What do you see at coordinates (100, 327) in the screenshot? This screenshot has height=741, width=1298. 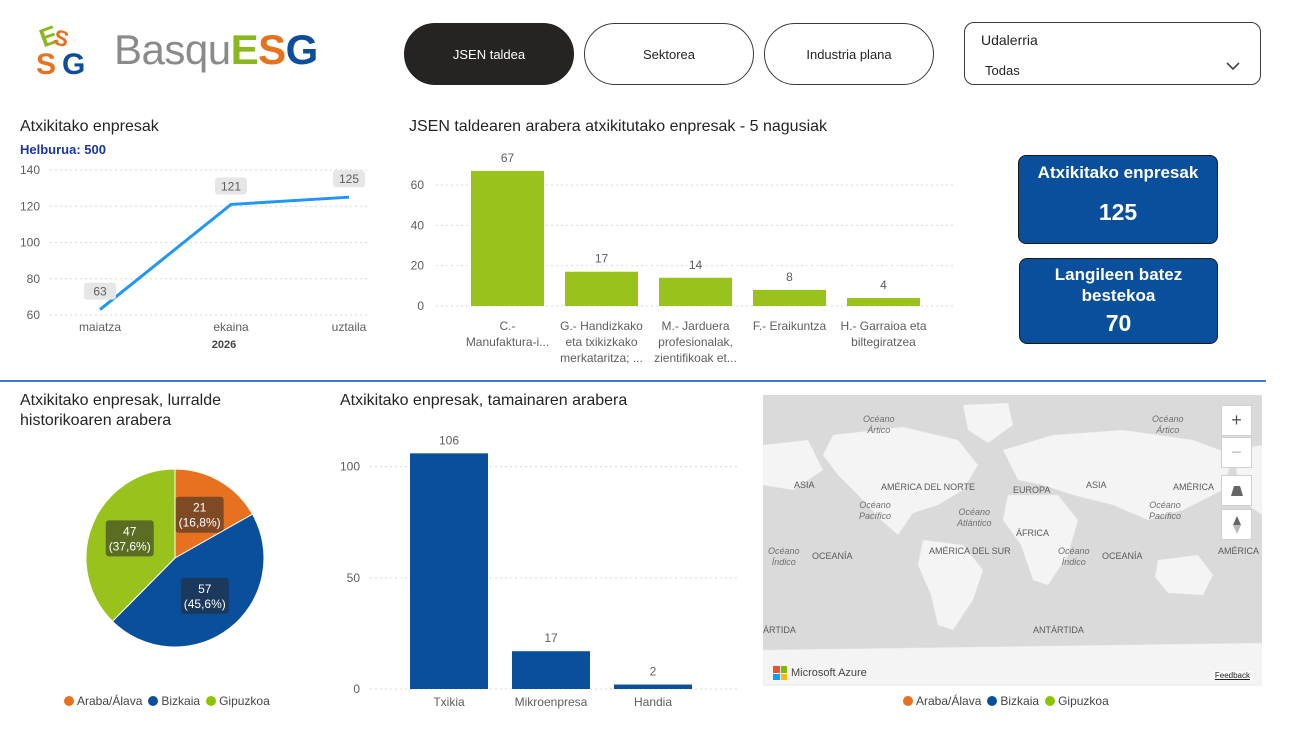 I see `x-tick-label: maiatza` at bounding box center [100, 327].